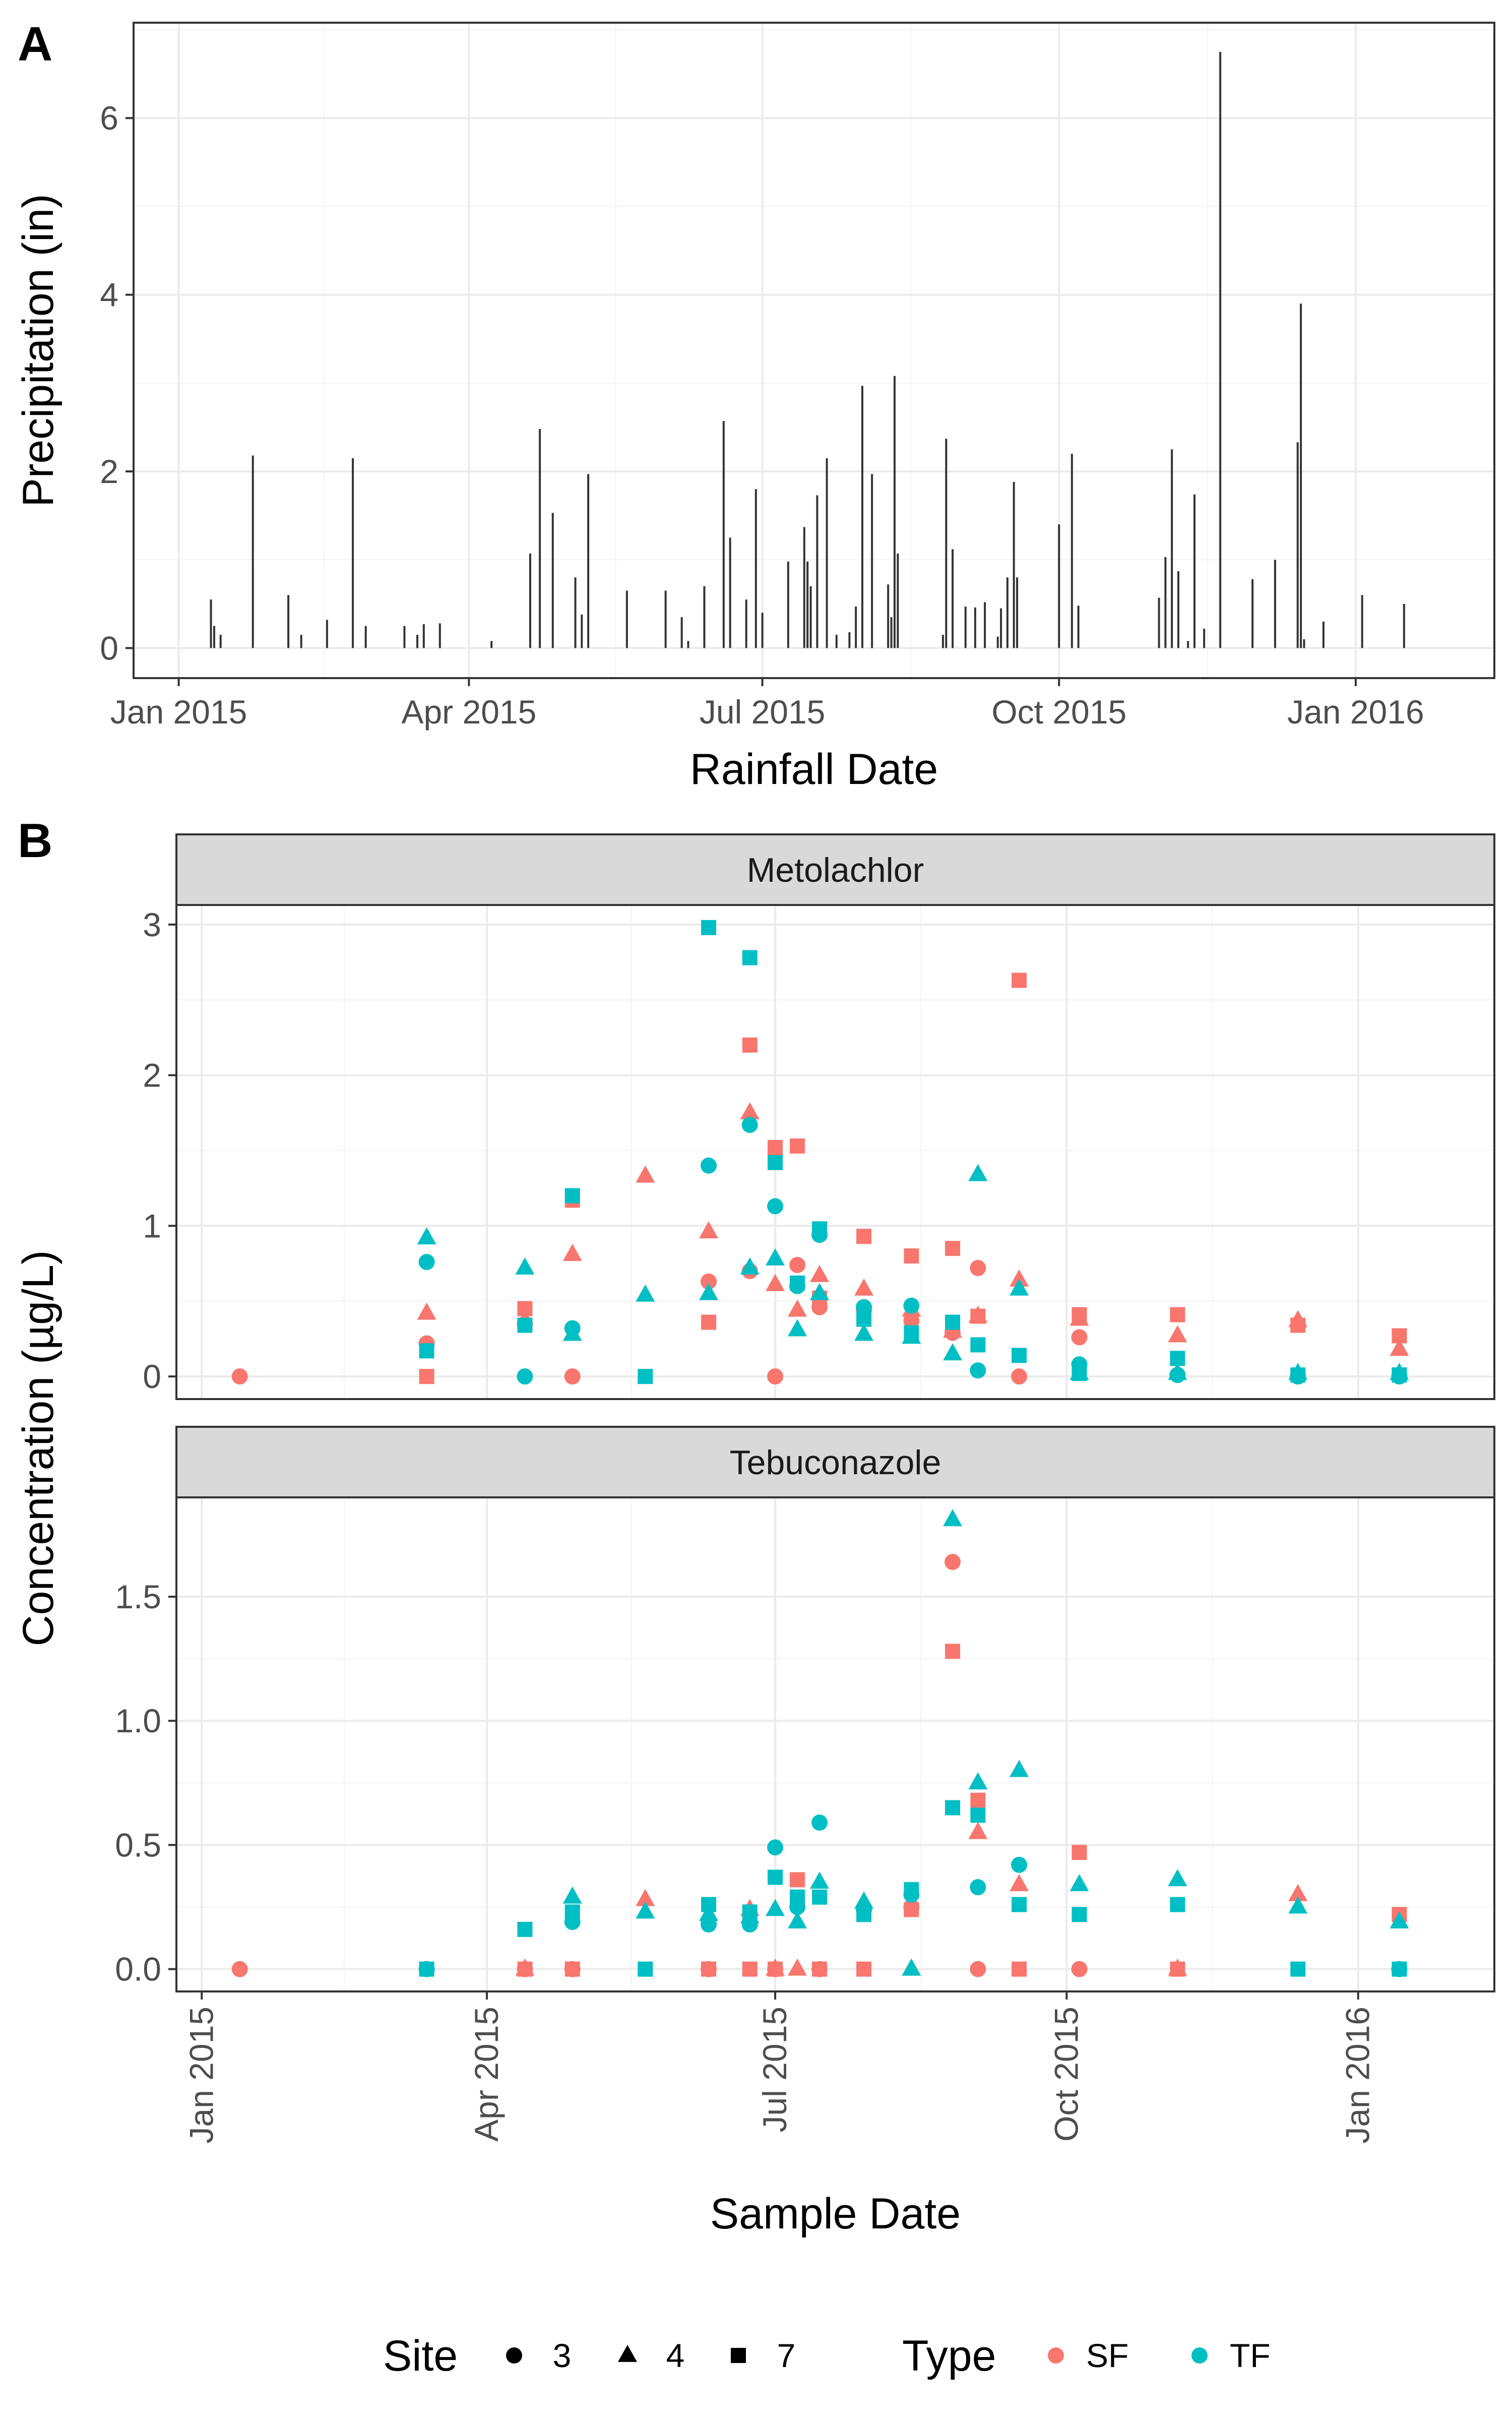  What do you see at coordinates (814, 769) in the screenshot?
I see `panel-a-x-axis-title: Rainfall Date` at bounding box center [814, 769].